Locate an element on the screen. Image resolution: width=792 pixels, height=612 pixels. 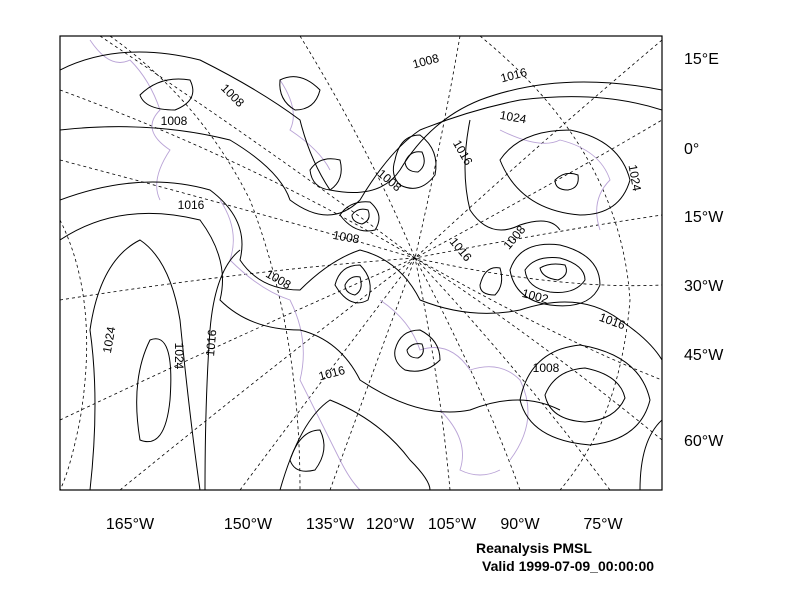
latitude-label: 30°W is located at coordinates (704, 286).